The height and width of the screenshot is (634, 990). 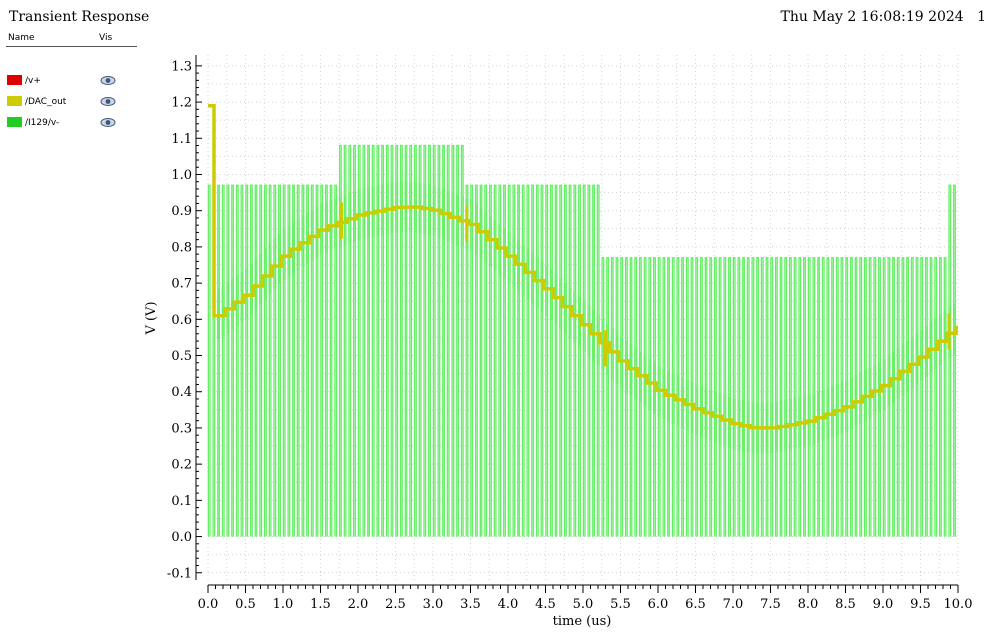 I want to click on x-tick-label: 3.0, so click(x=433, y=604).